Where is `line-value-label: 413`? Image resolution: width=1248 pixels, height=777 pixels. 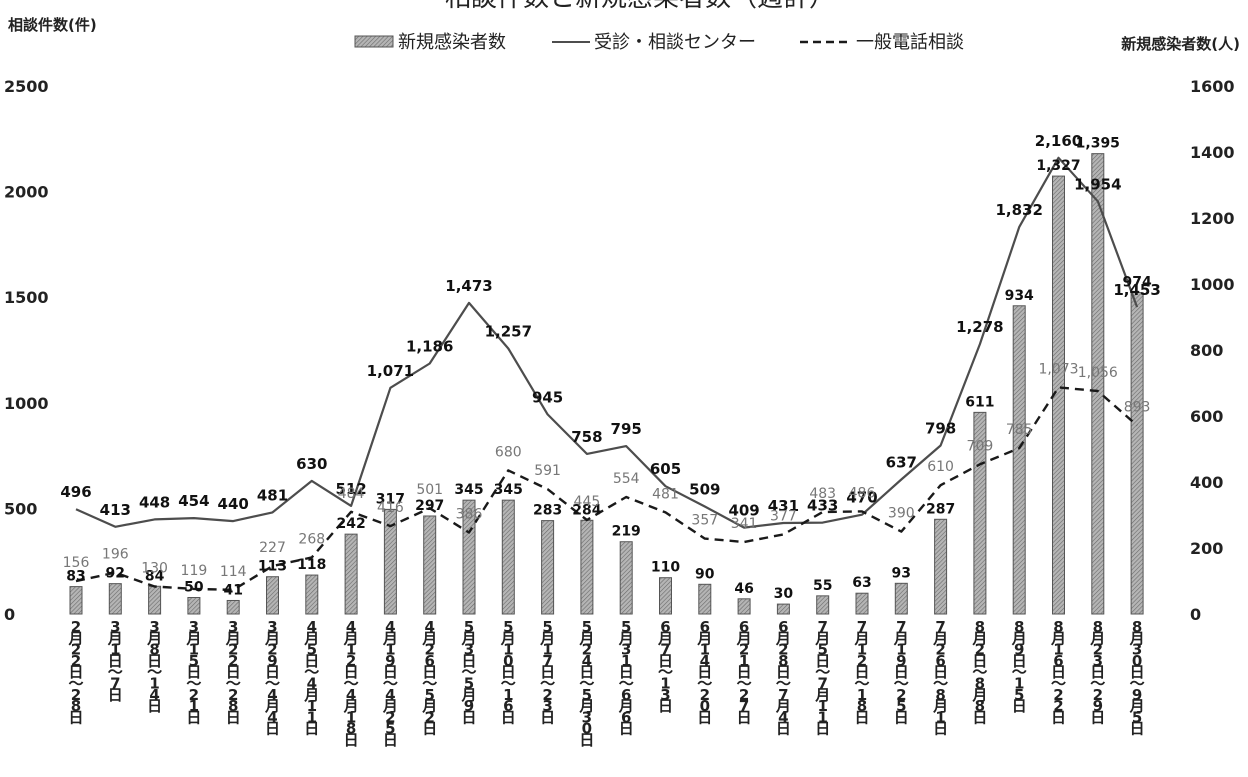
line-value-label: 413 is located at coordinates (115, 510).